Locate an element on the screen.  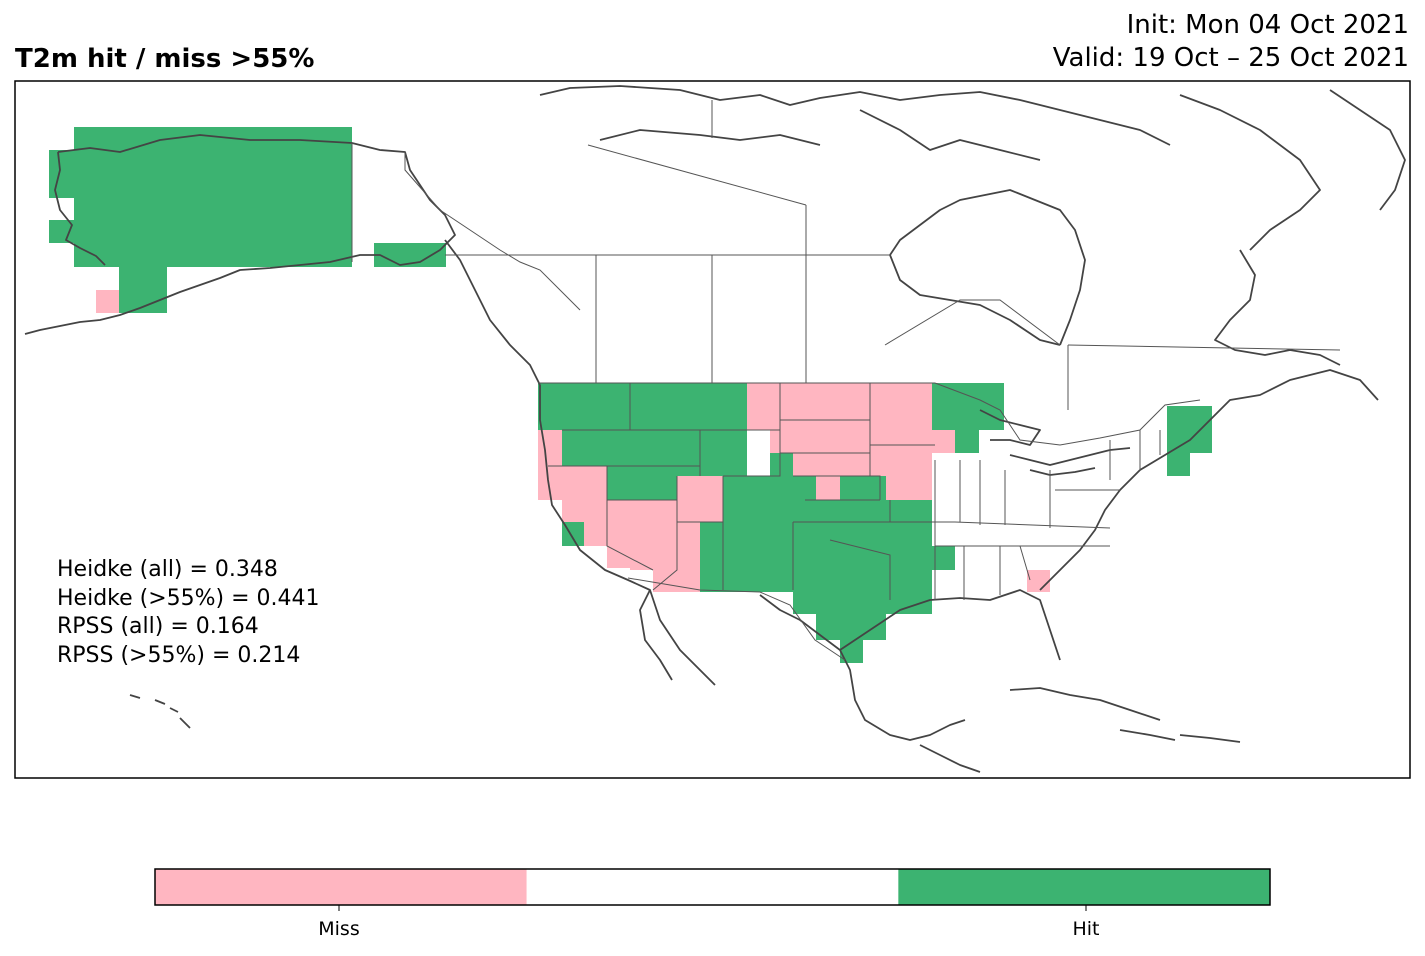
map-title: T2m hit / miss >55% is located at coordinates (165, 59).